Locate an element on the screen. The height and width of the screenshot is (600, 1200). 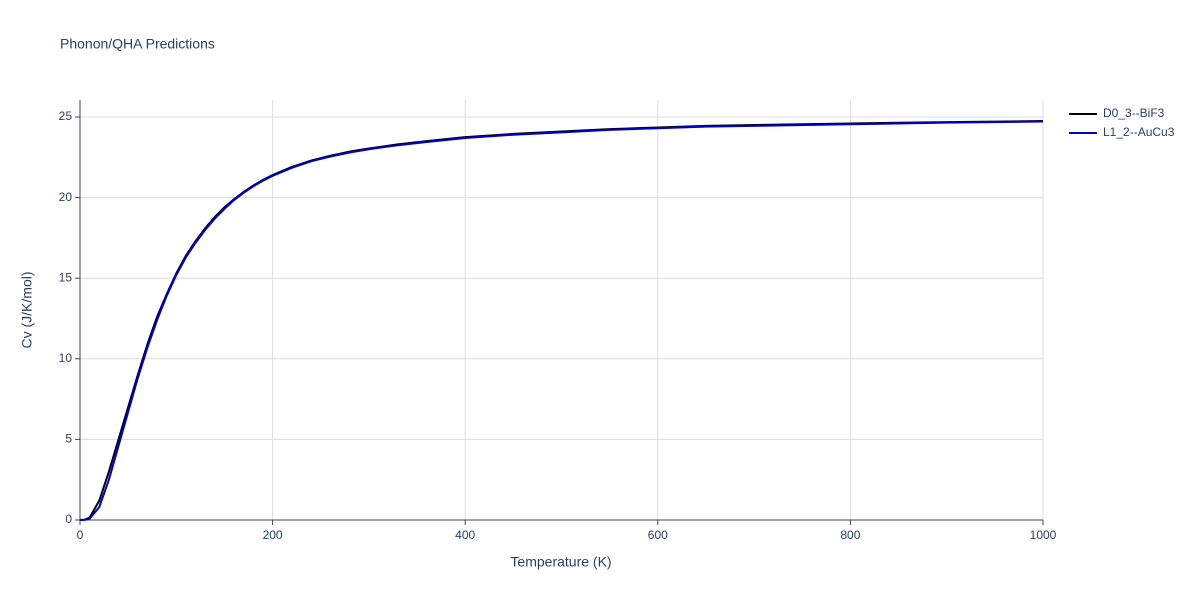
x-tick-label: 600 is located at coordinates (658, 535).